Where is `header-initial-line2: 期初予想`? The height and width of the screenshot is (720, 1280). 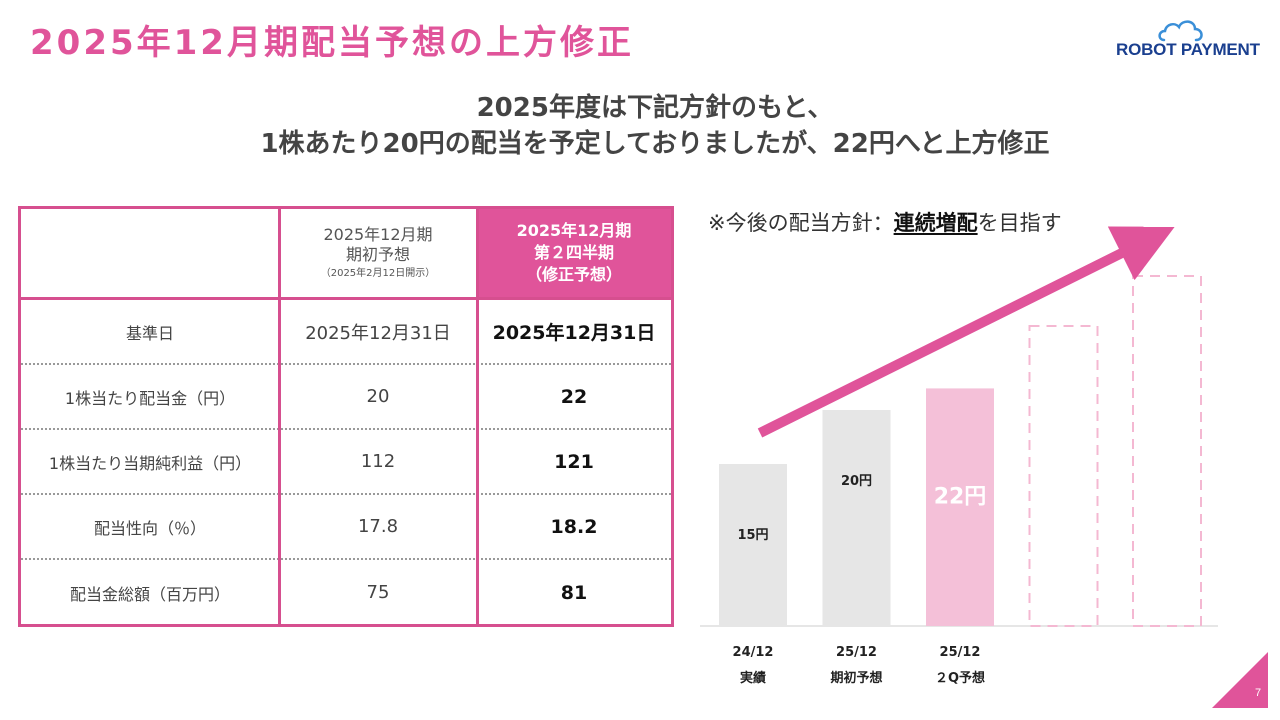
header-initial-line2: 期初予想 is located at coordinates (377, 254).